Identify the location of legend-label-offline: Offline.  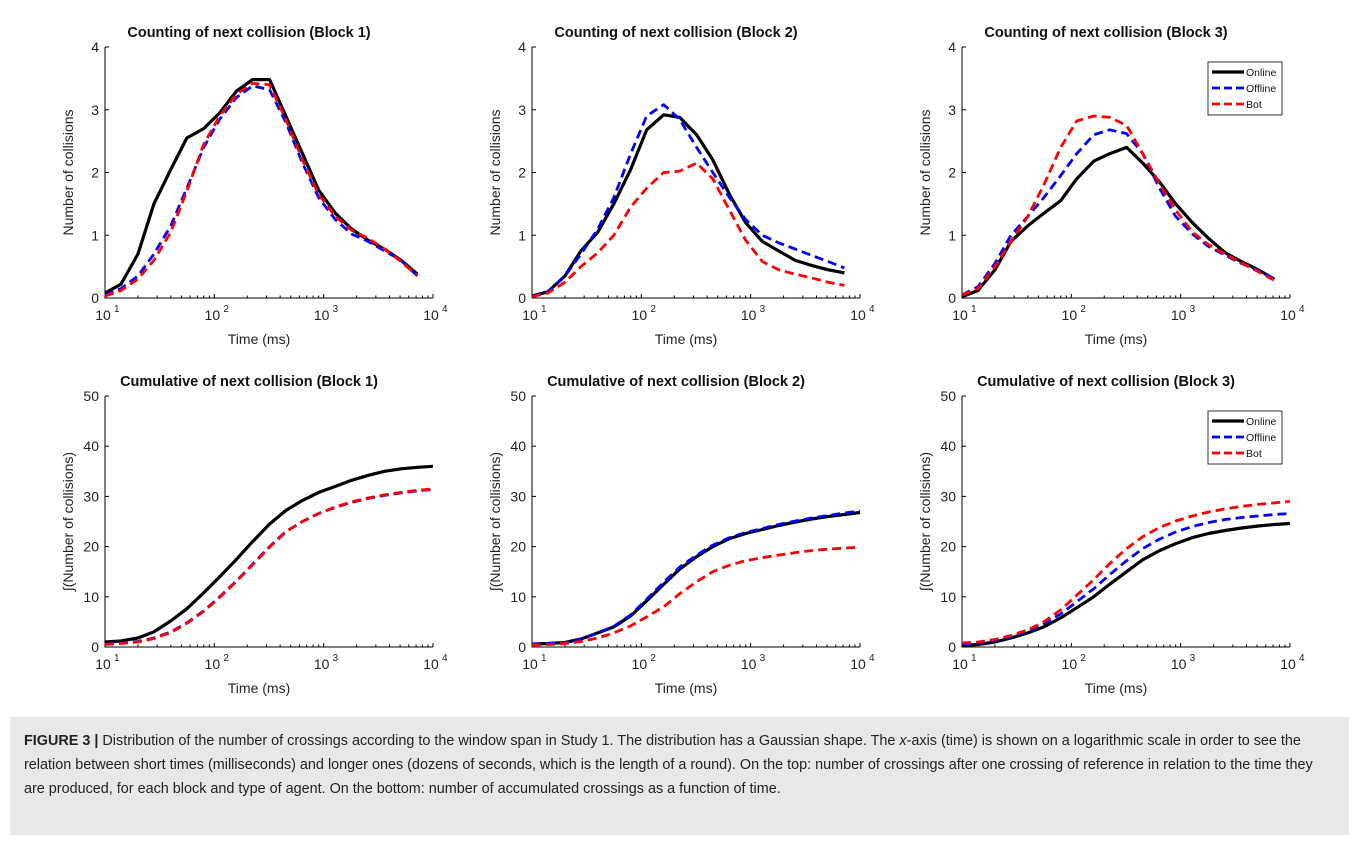
(1261, 89).